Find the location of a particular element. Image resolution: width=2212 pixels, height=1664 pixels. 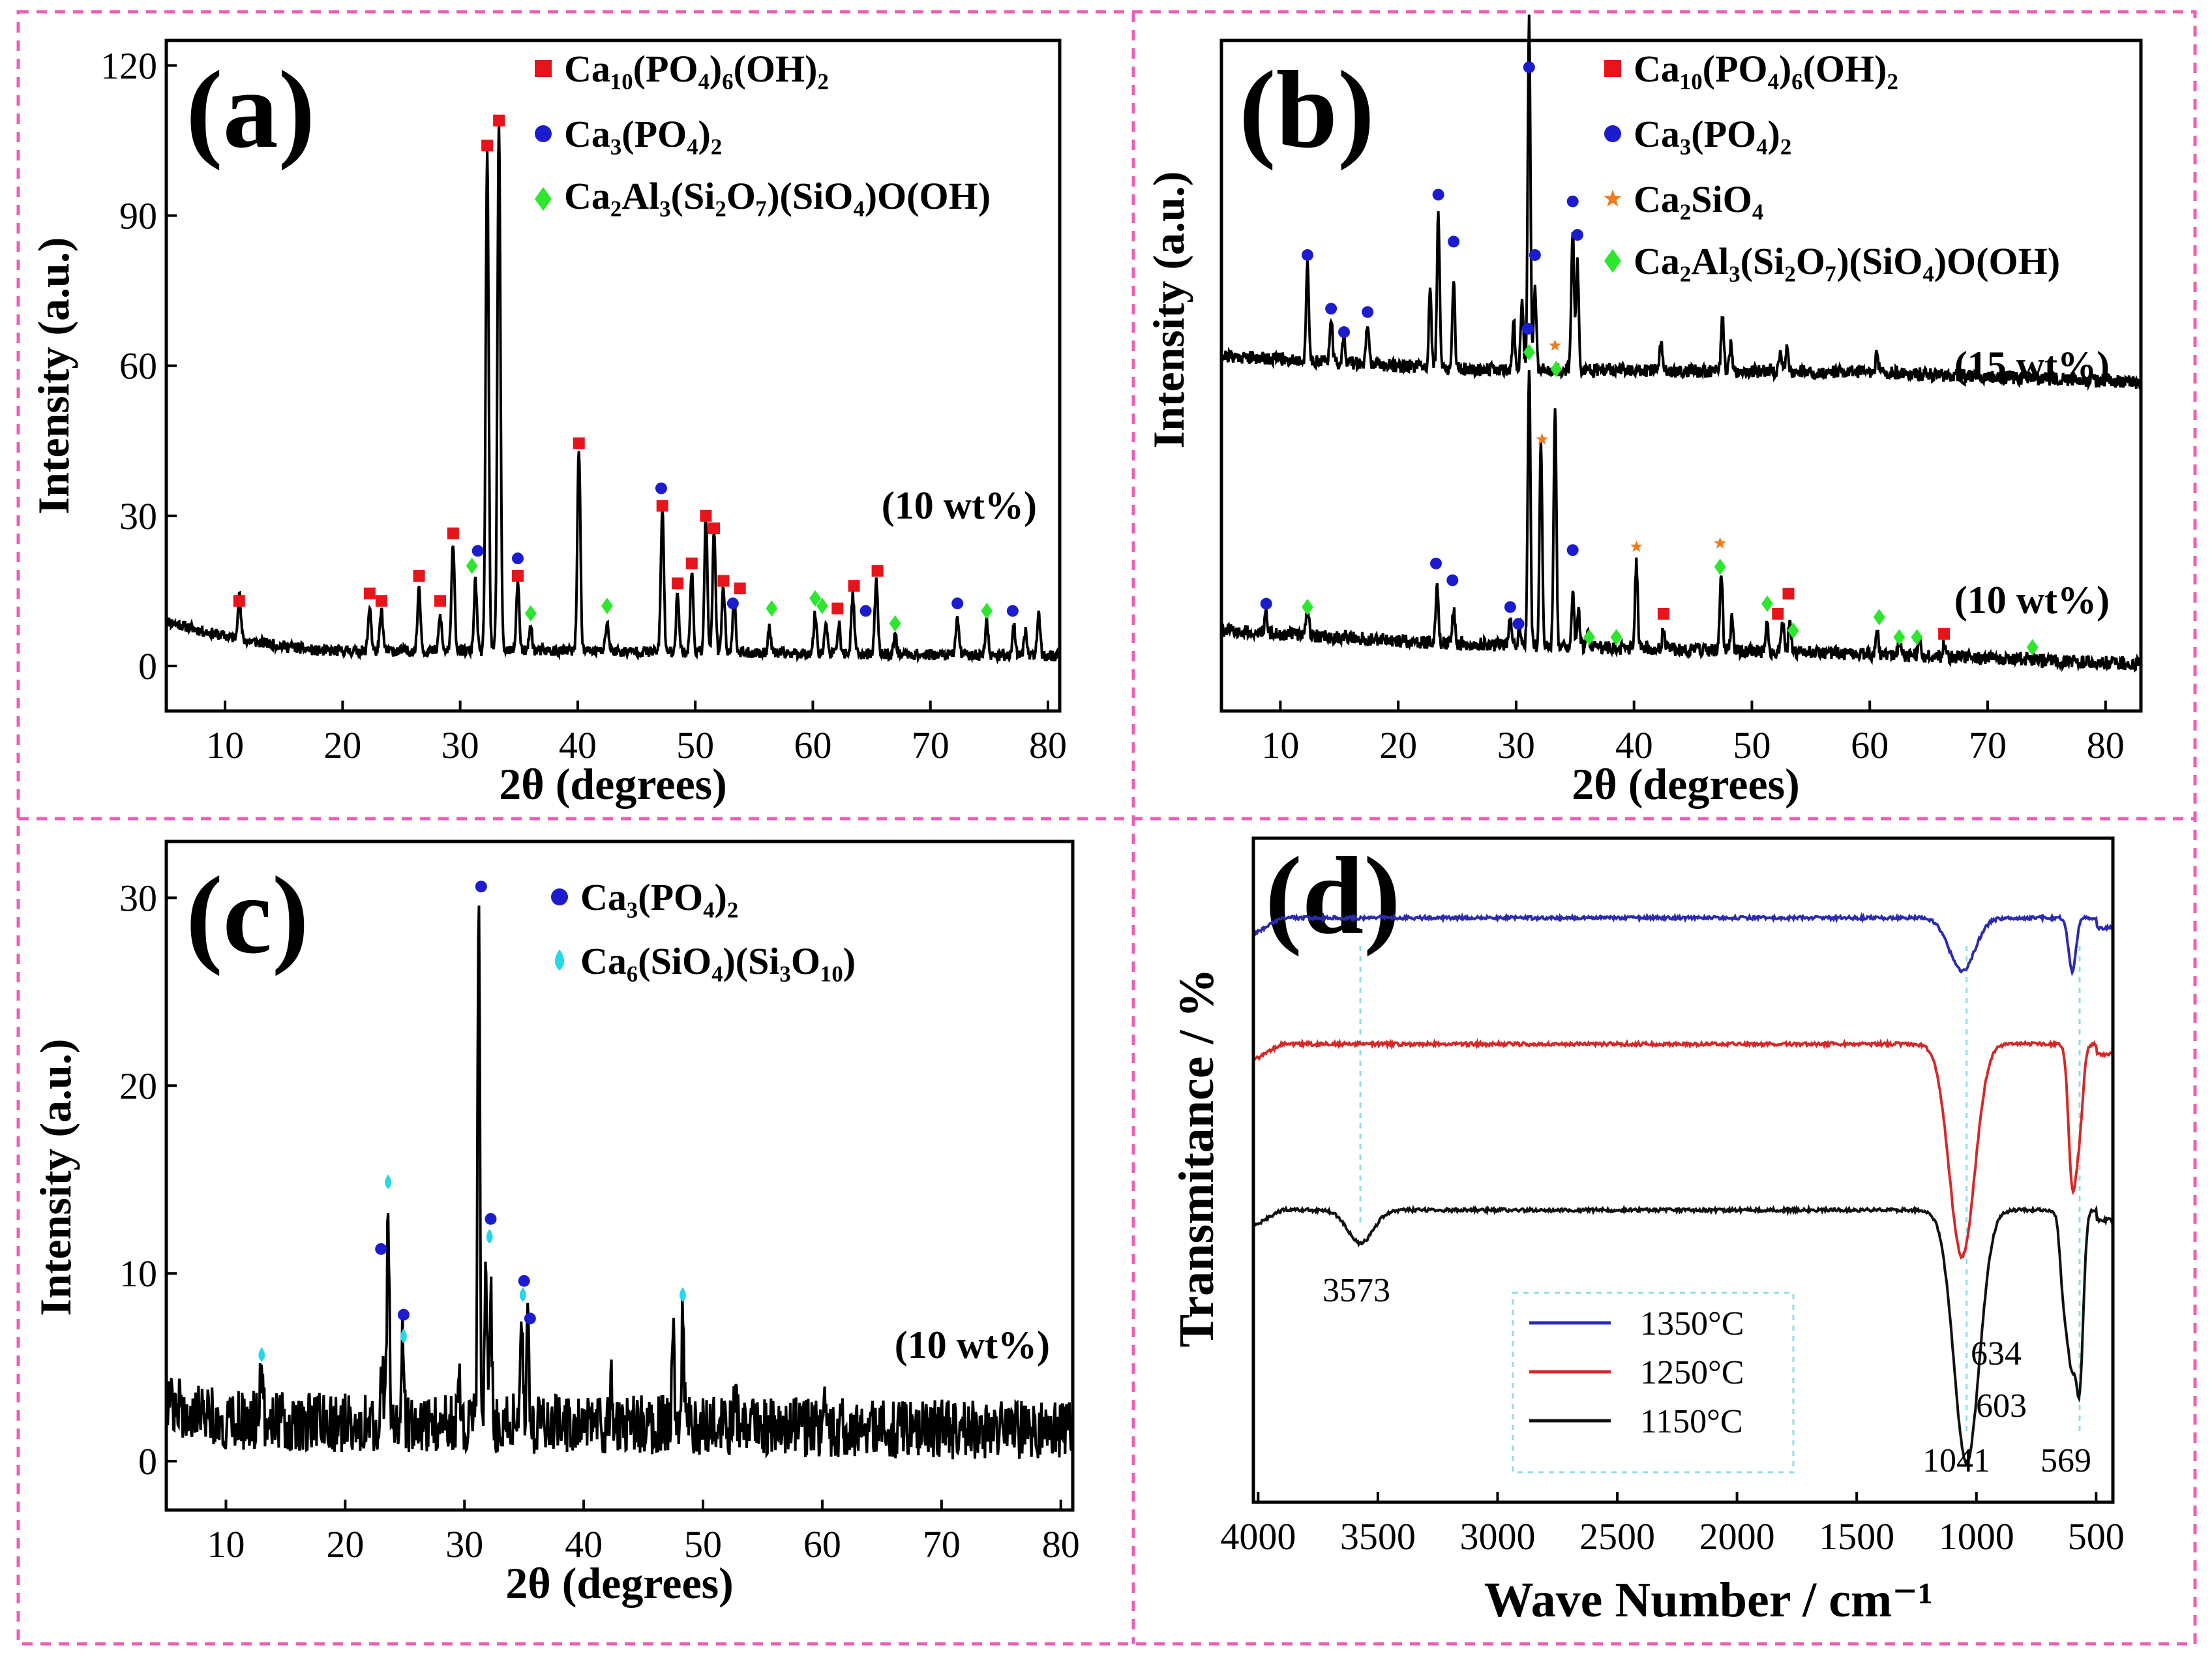

panel-a-legend-markers is located at coordinates (543, 135).